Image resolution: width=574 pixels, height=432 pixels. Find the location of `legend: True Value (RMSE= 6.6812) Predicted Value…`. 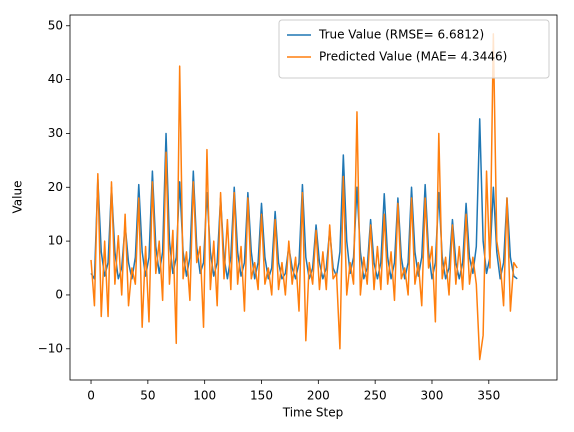

legend: True Value (RMSE= 6.6812) Predicted Value… is located at coordinates (414, 49).